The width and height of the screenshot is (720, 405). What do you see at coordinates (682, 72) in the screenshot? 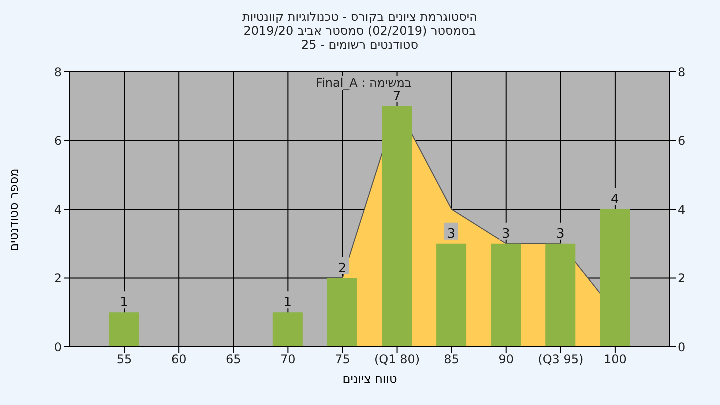
I see `y2-tick-label: 8` at bounding box center [682, 72].